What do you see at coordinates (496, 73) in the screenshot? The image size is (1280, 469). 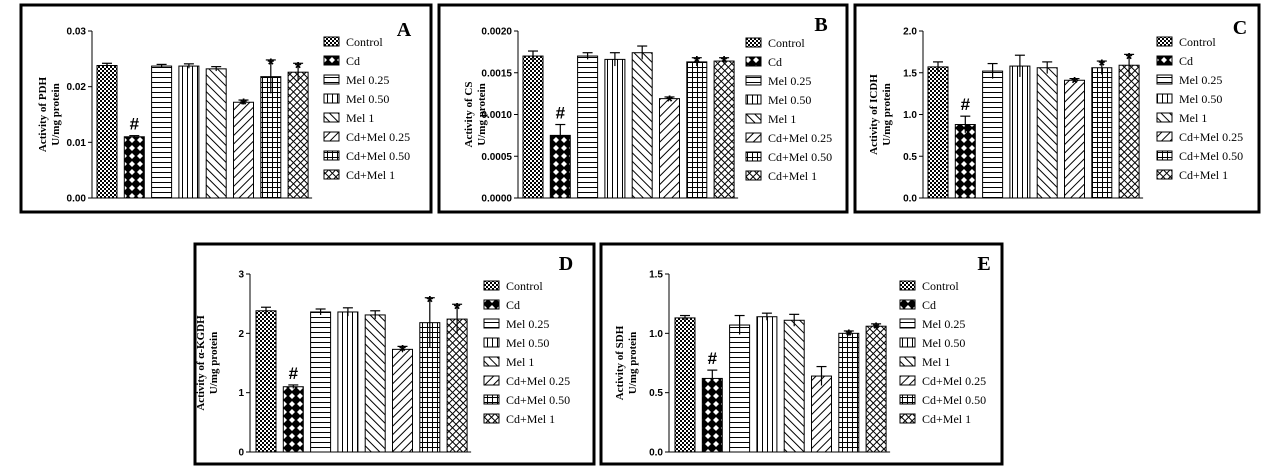 I see `y-tick-label: 0.0015` at bounding box center [496, 73].